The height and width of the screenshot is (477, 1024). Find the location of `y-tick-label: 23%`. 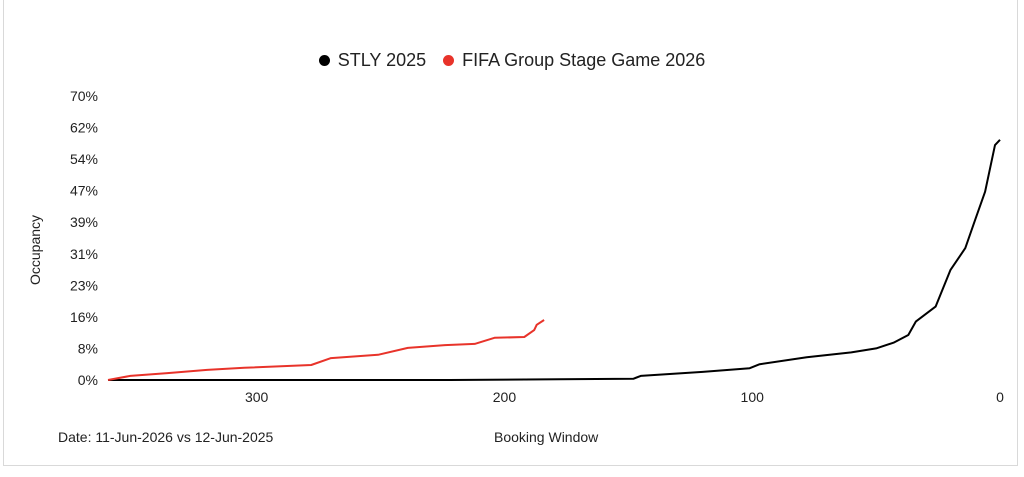

y-tick-label: 23% is located at coordinates (84, 285).